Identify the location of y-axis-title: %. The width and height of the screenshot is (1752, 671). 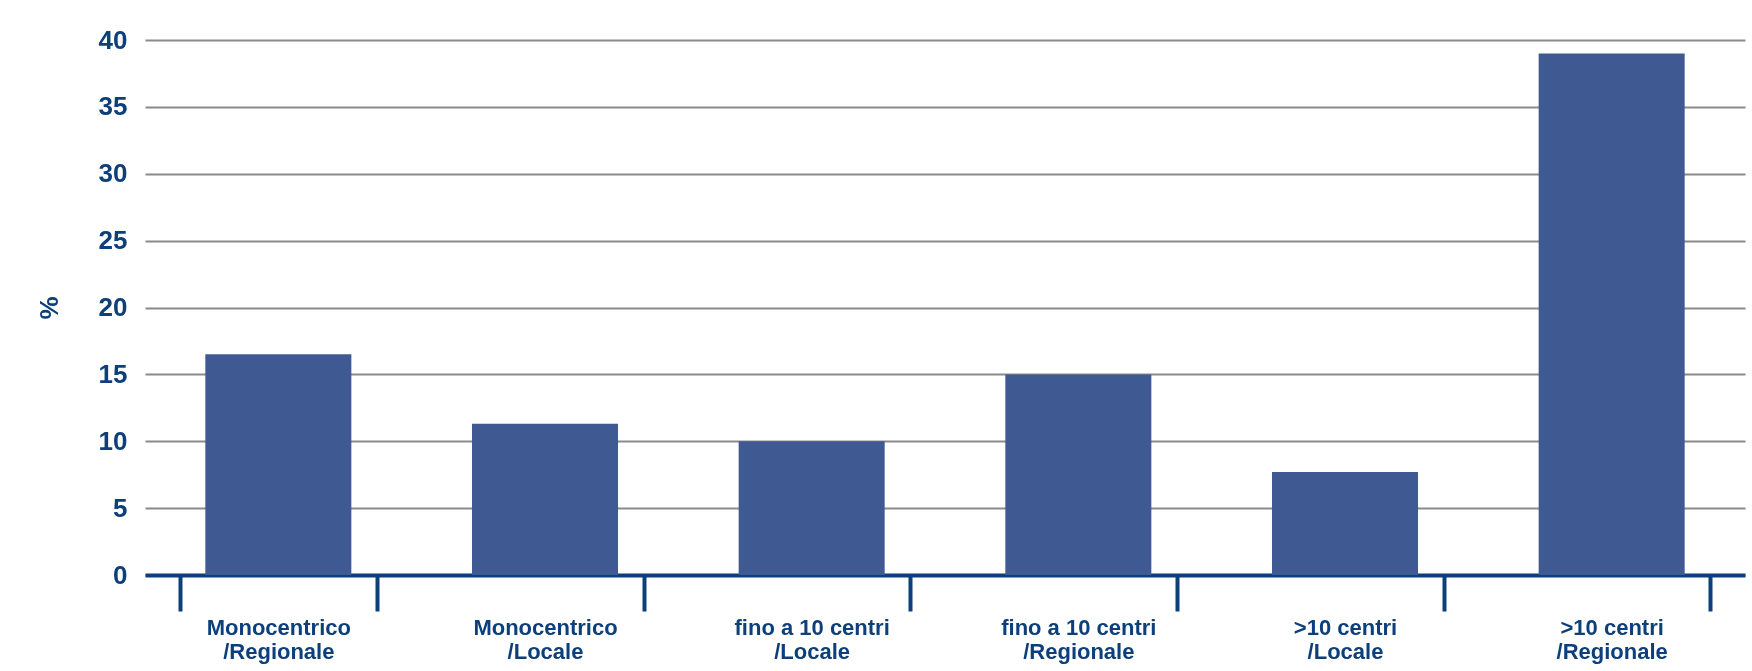
(48, 308).